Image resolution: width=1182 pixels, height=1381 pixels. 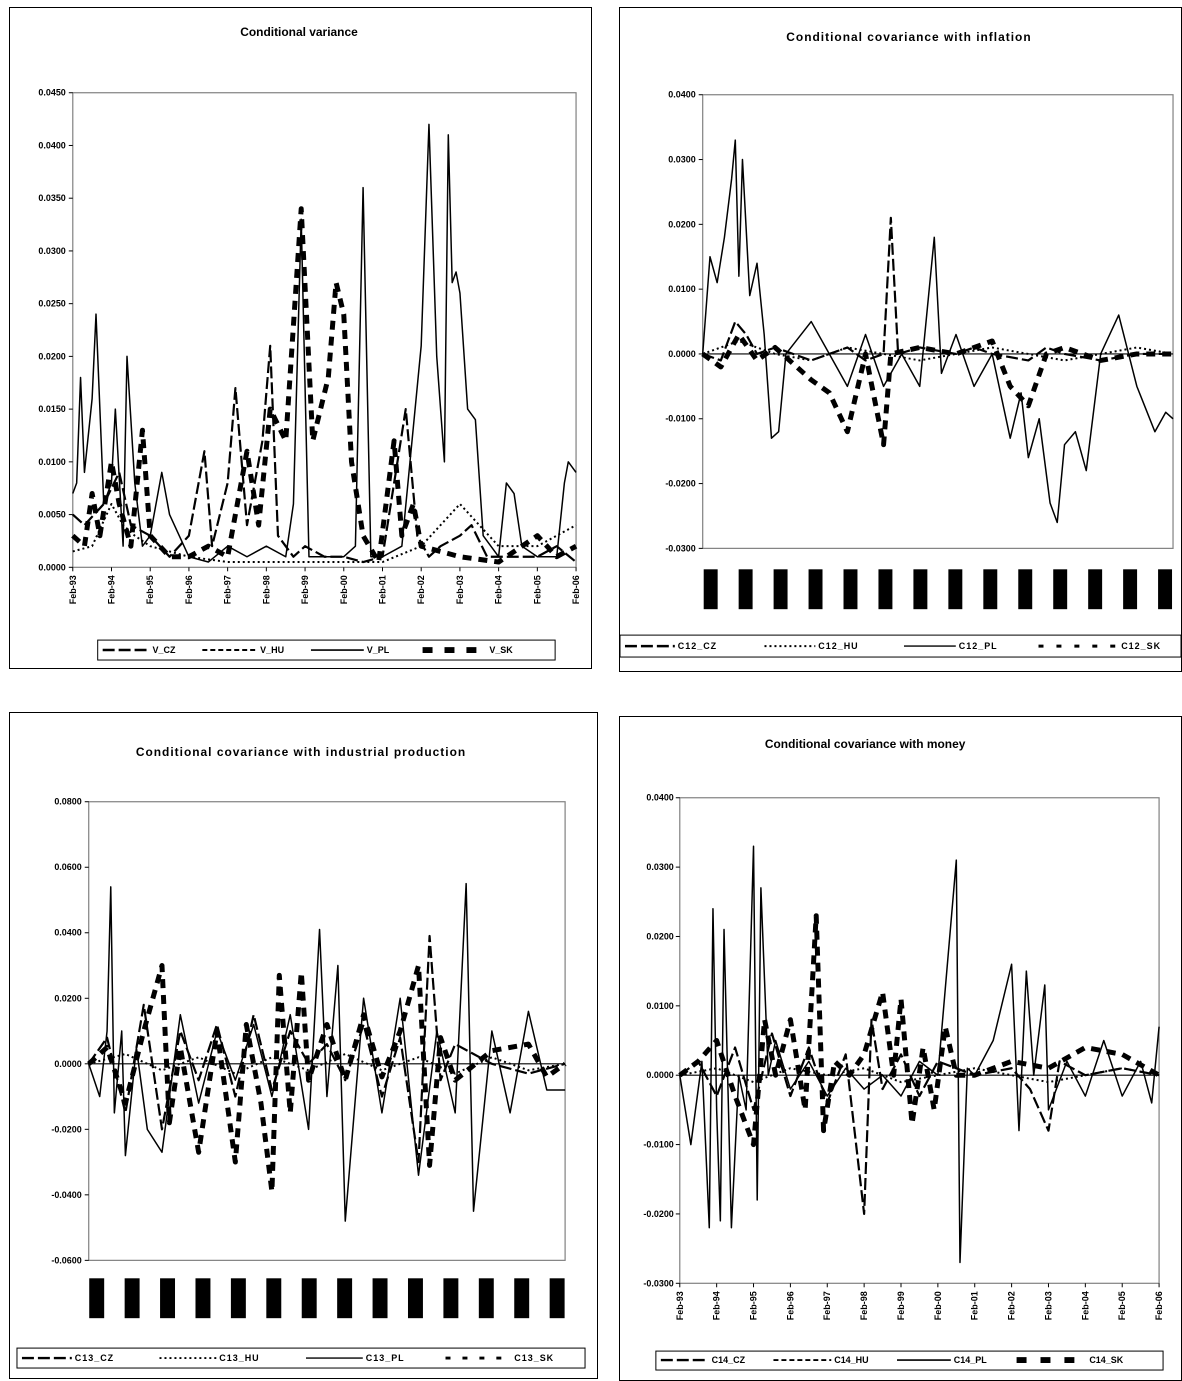 What do you see at coordinates (378, 650) in the screenshot?
I see `legend-label: V_PL` at bounding box center [378, 650].